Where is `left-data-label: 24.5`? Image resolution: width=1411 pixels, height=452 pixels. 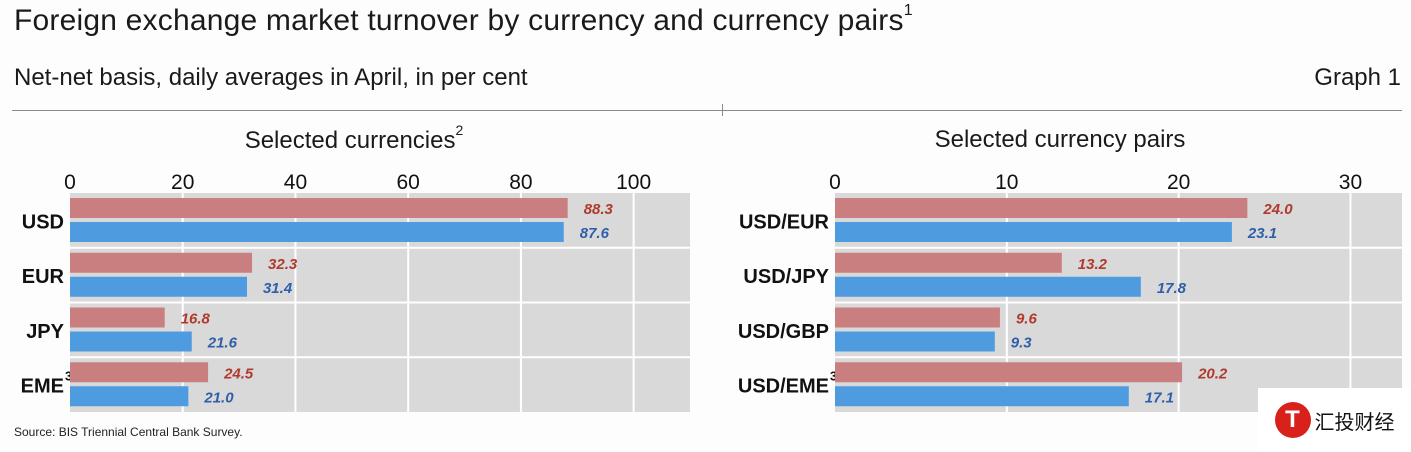
left-data-label: 24.5 is located at coordinates (238, 373).